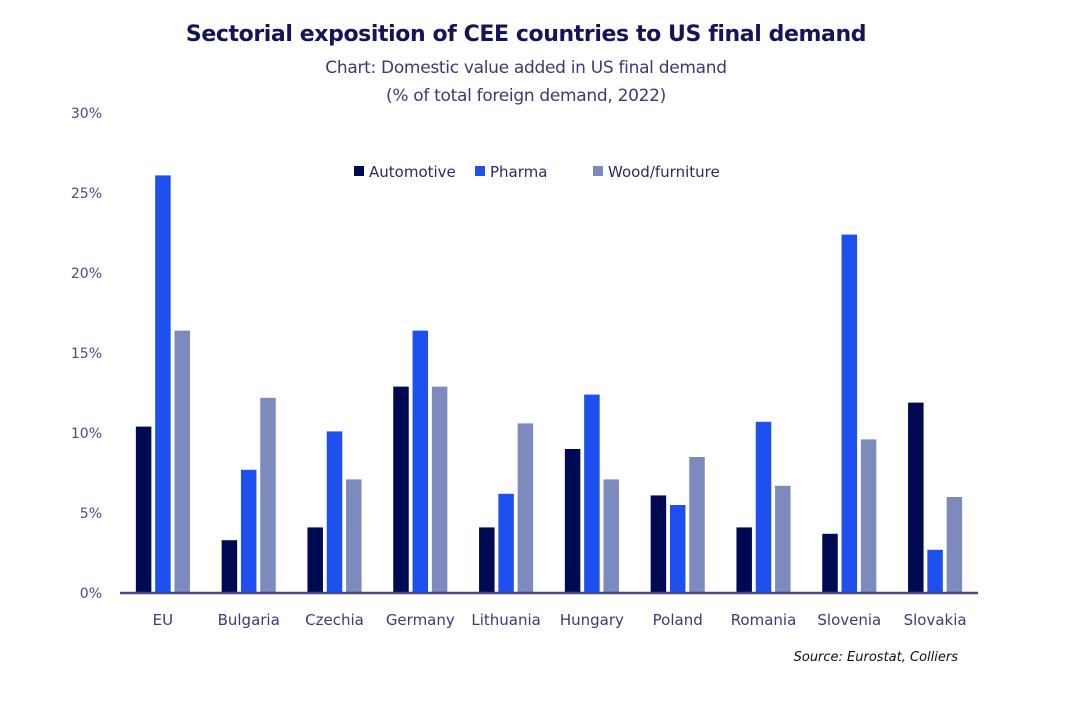 Image resolution: width=1092 pixels, height=705 pixels. Describe the element at coordinates (91, 594) in the screenshot. I see `y-tick-label: 0%` at that location.